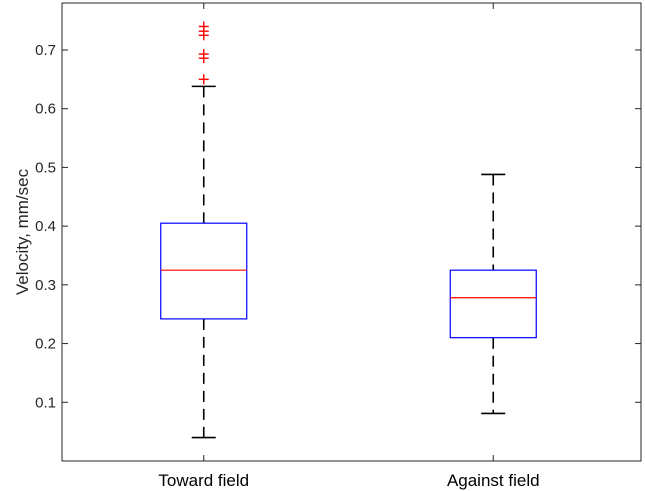 The width and height of the screenshot is (645, 491). I want to click on y-tick-label: 0.7, so click(45, 50).